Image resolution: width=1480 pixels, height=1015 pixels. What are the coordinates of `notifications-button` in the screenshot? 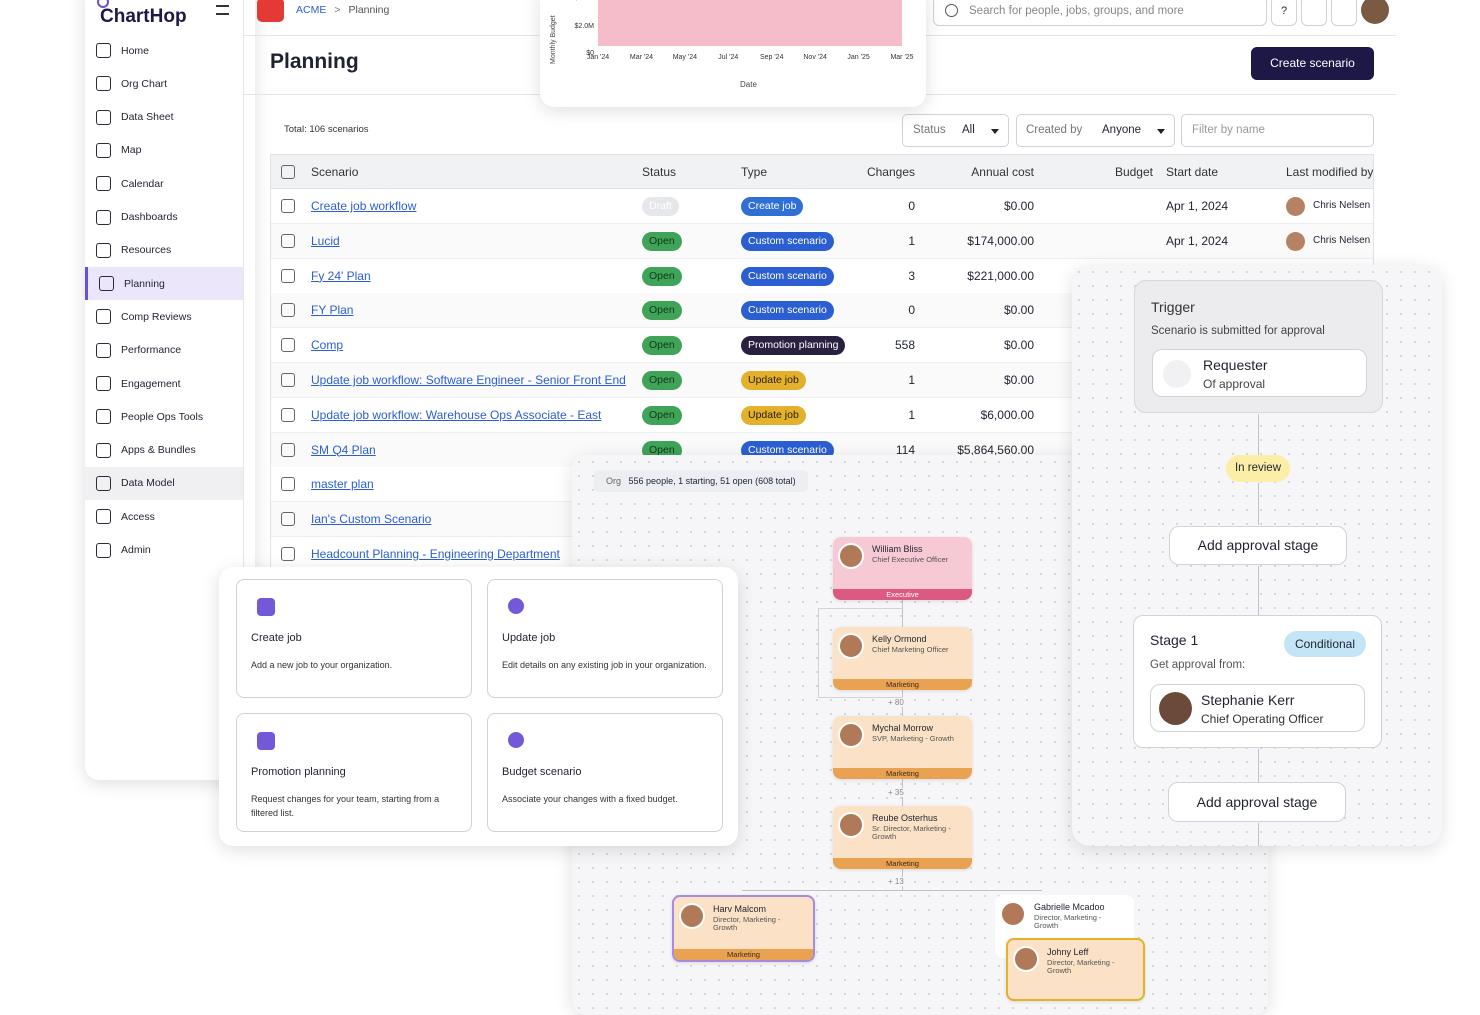 It's located at (1314, 13).